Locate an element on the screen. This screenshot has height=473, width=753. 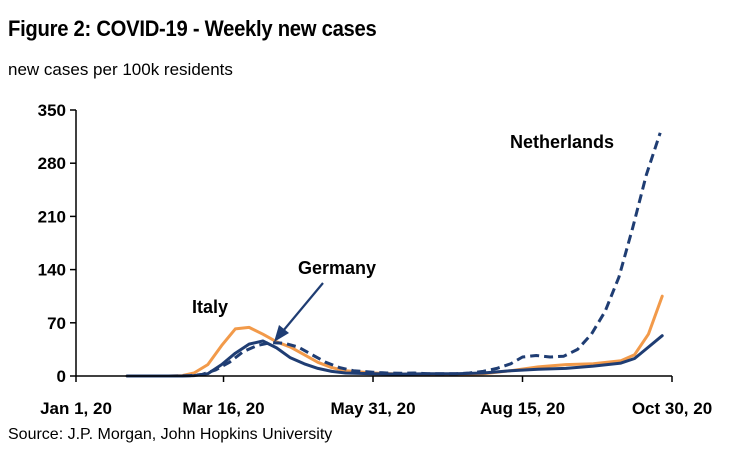
y-tick-label: 210 is located at coordinates (52, 216).